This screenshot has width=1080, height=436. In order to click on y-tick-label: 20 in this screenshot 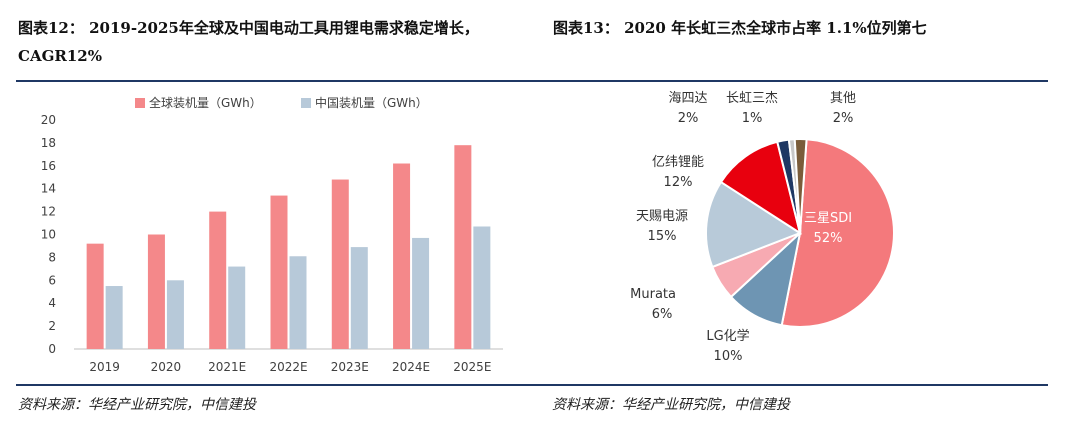, I will do `click(48, 120)`.